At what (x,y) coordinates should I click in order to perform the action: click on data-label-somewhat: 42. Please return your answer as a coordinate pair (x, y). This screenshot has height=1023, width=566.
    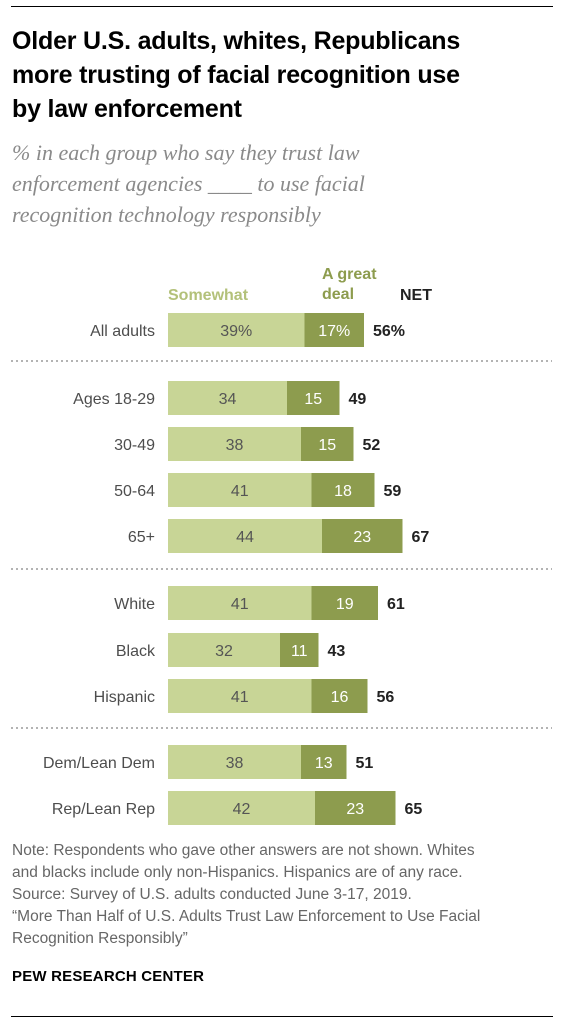
    Looking at the image, I should click on (242, 809).